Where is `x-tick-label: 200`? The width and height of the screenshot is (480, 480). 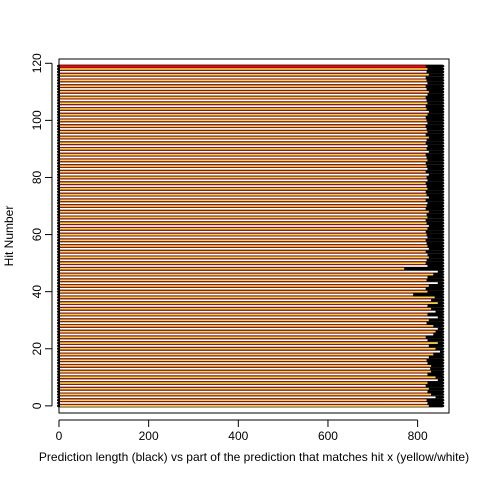
x-tick-label: 200 is located at coordinates (149, 436).